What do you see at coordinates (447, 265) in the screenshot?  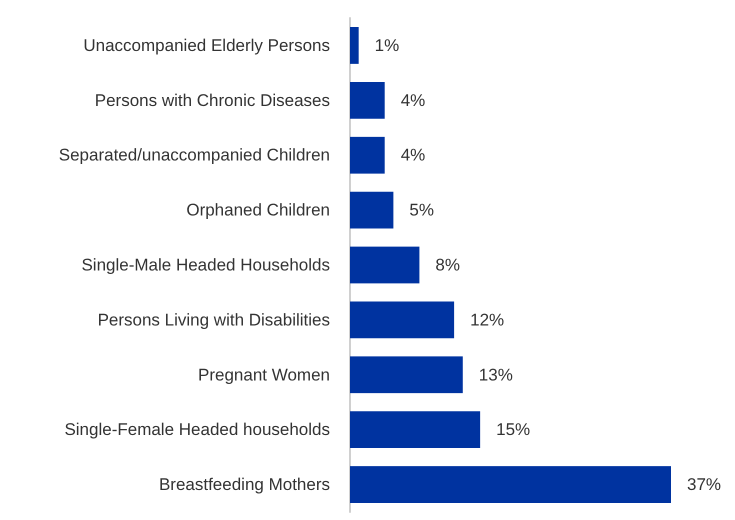 I see `data-label: 8%` at bounding box center [447, 265].